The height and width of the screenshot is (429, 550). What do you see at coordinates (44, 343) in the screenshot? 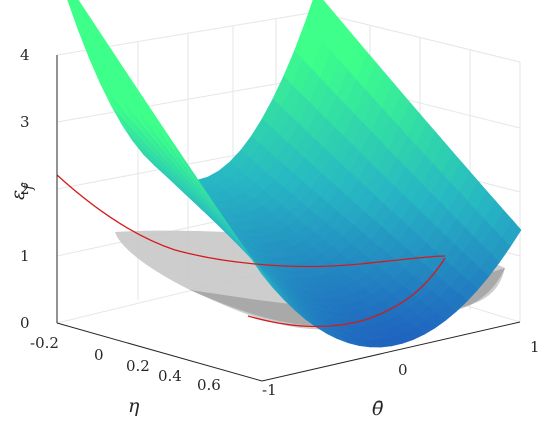
I see `x-tick-0: -0.2` at bounding box center [44, 343].